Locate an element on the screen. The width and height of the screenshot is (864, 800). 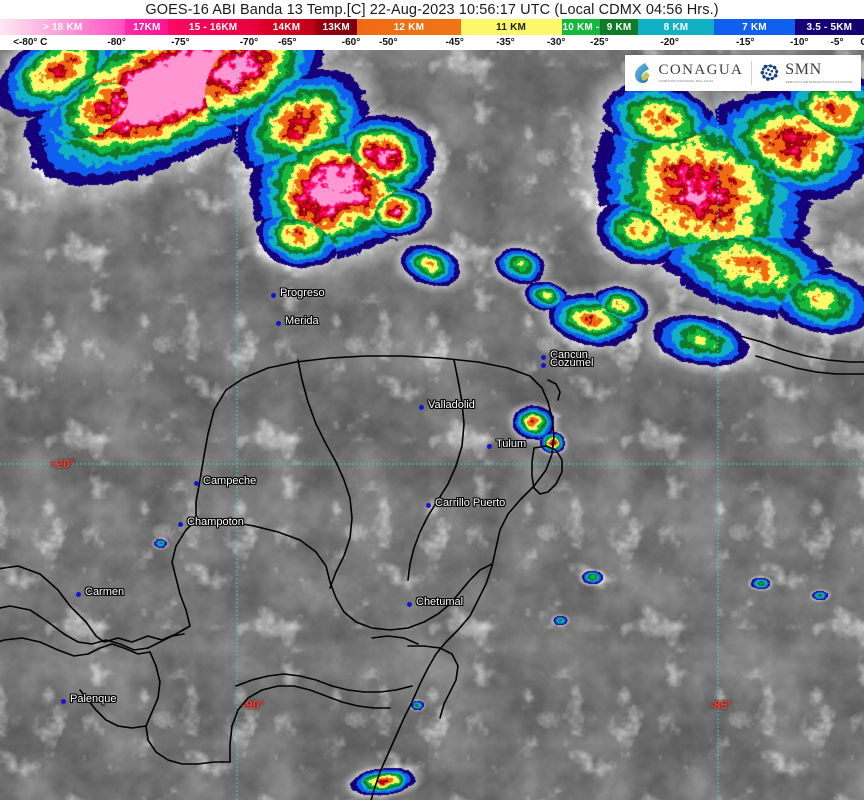
temperature-tick: -80° is located at coordinates (116, 42).